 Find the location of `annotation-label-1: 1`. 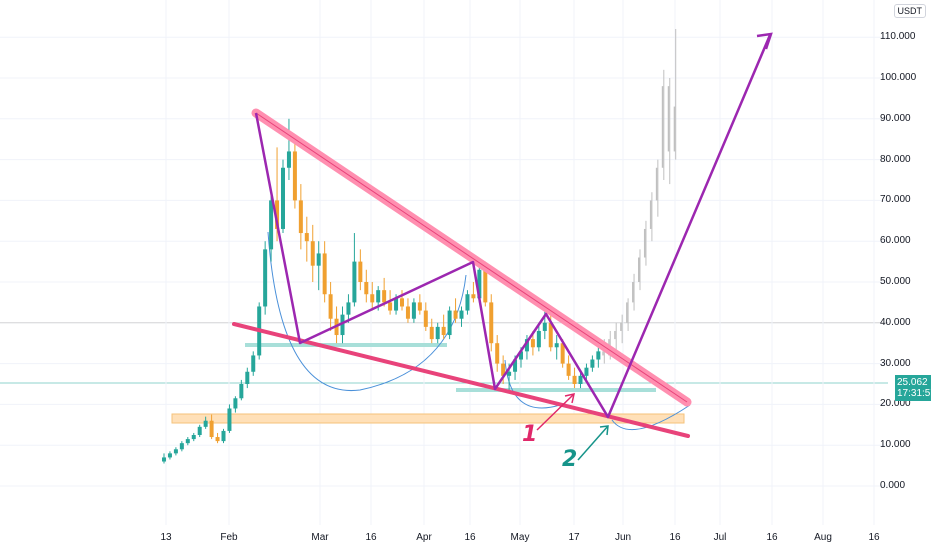

annotation-label-1: 1 is located at coordinates (530, 434).